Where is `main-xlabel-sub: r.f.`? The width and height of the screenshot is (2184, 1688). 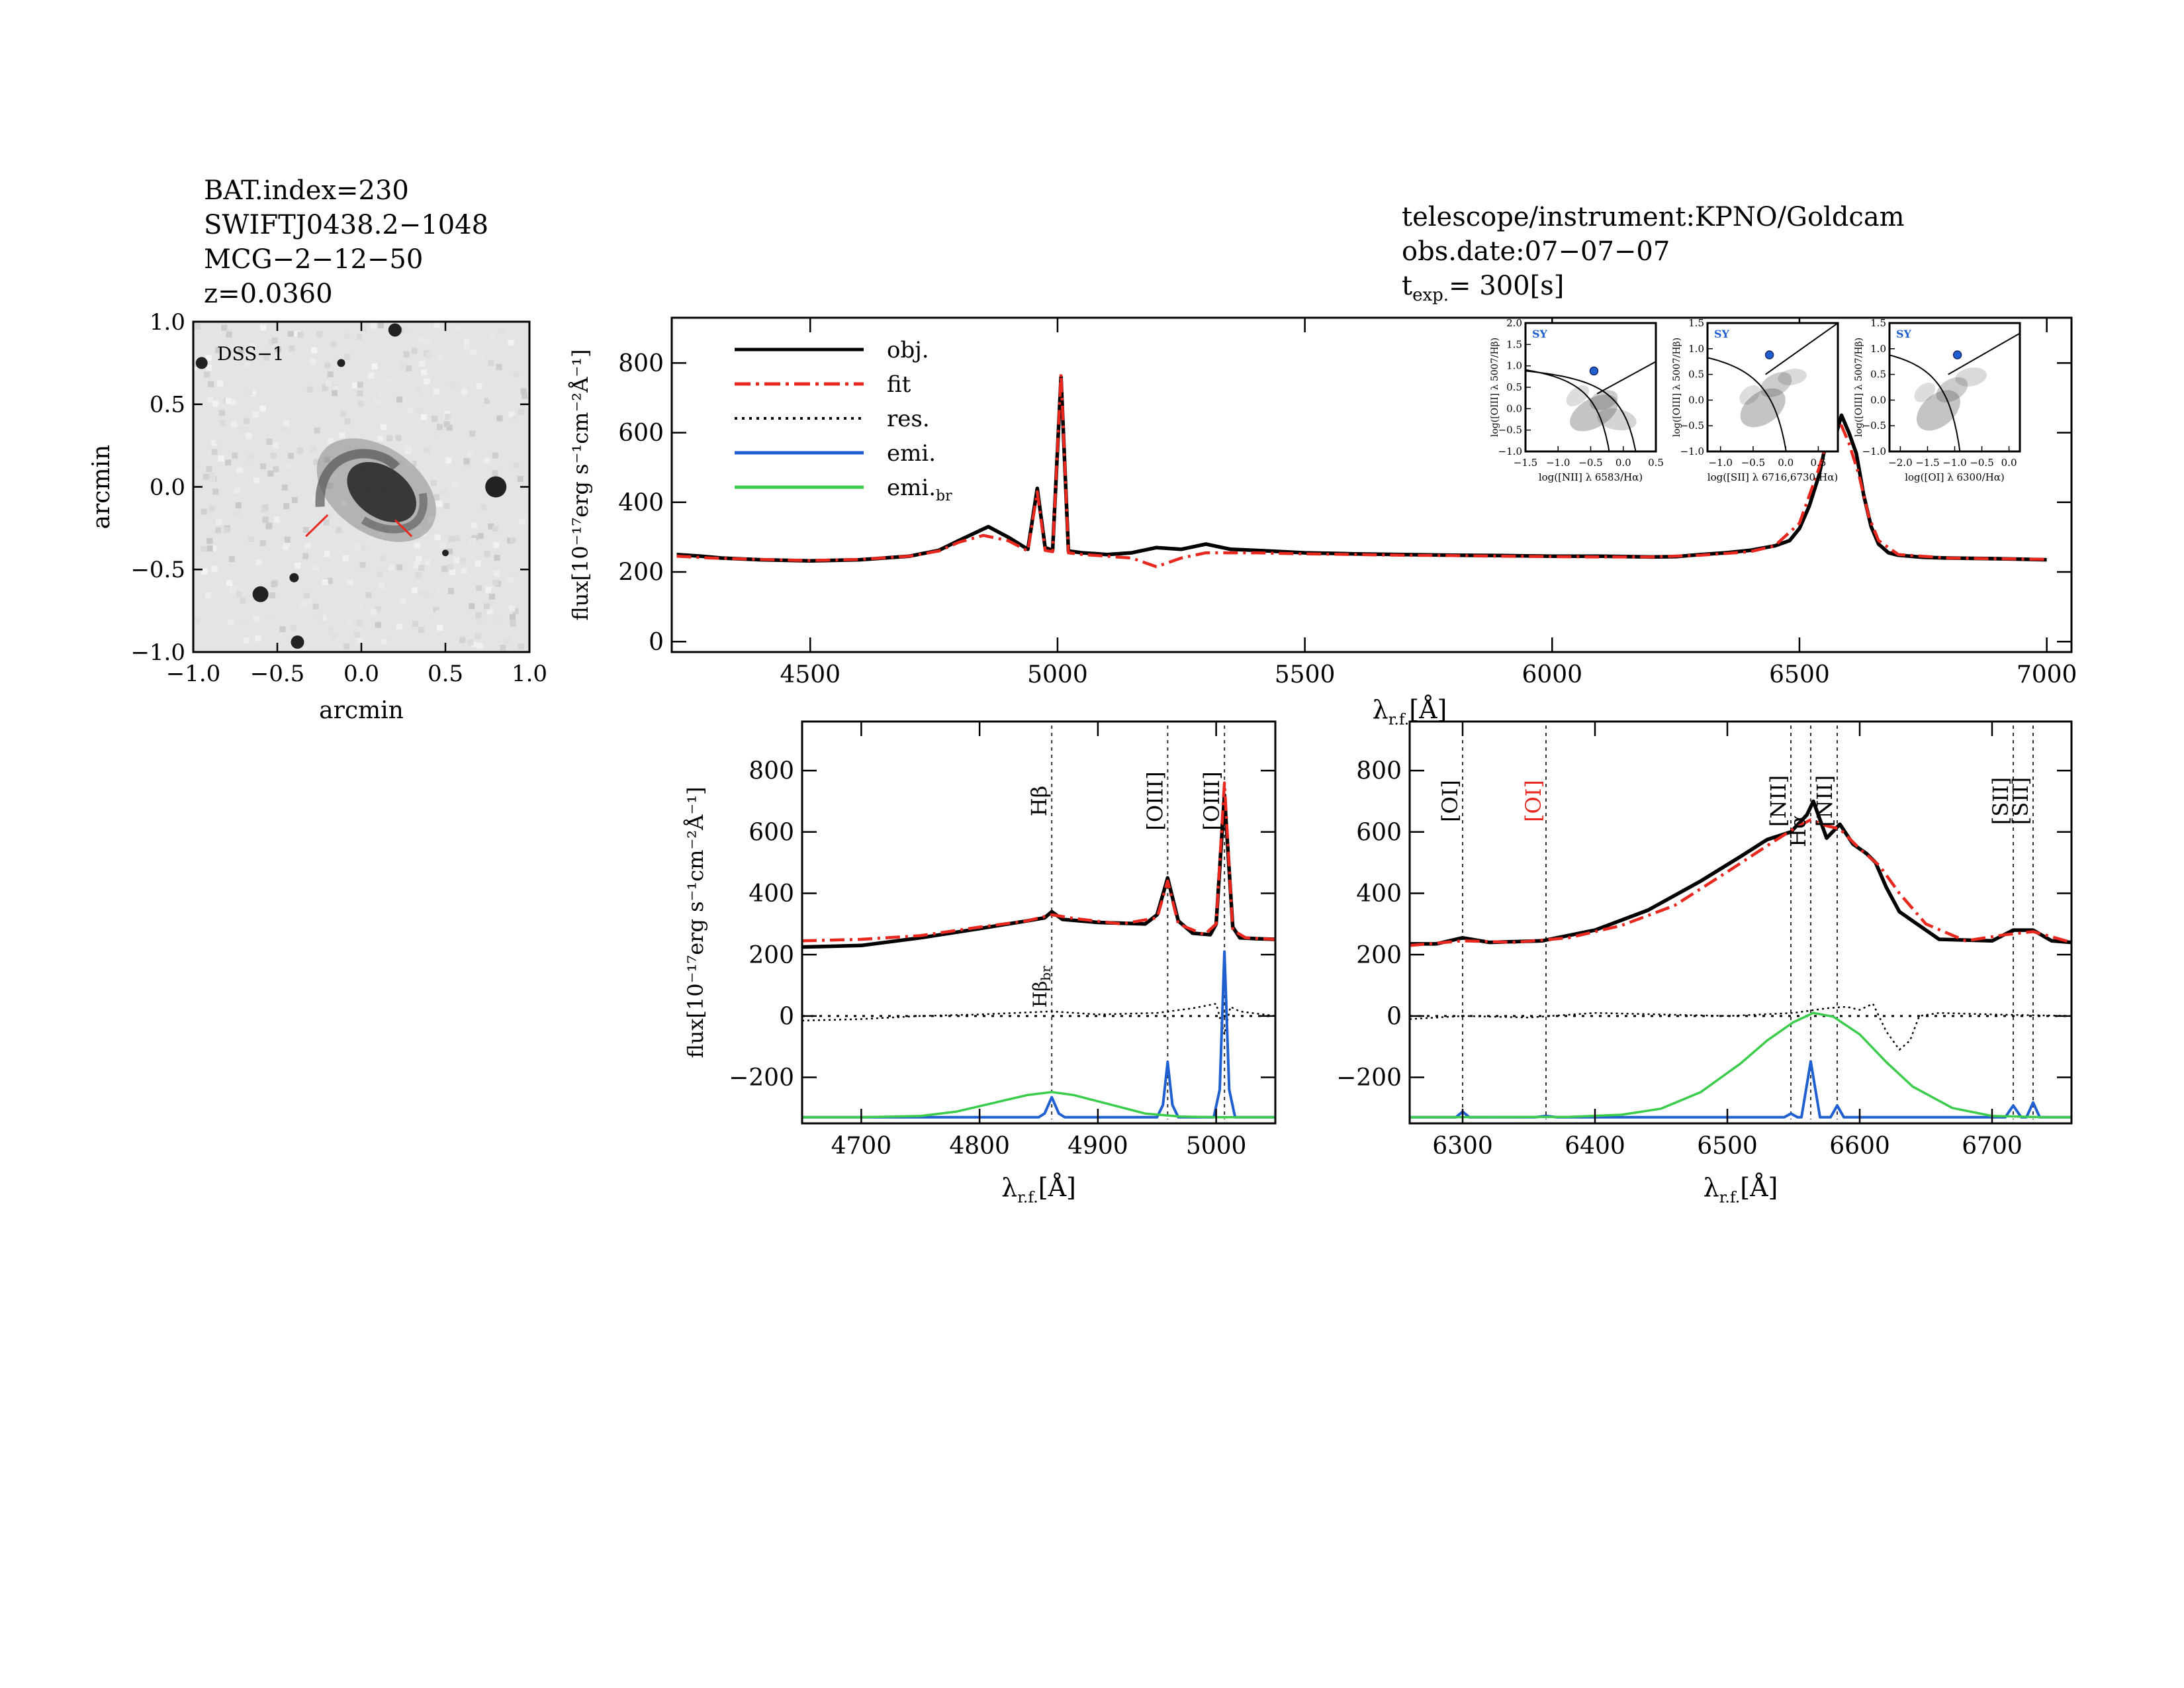 main-xlabel-sub: r.f. is located at coordinates (1399, 719).